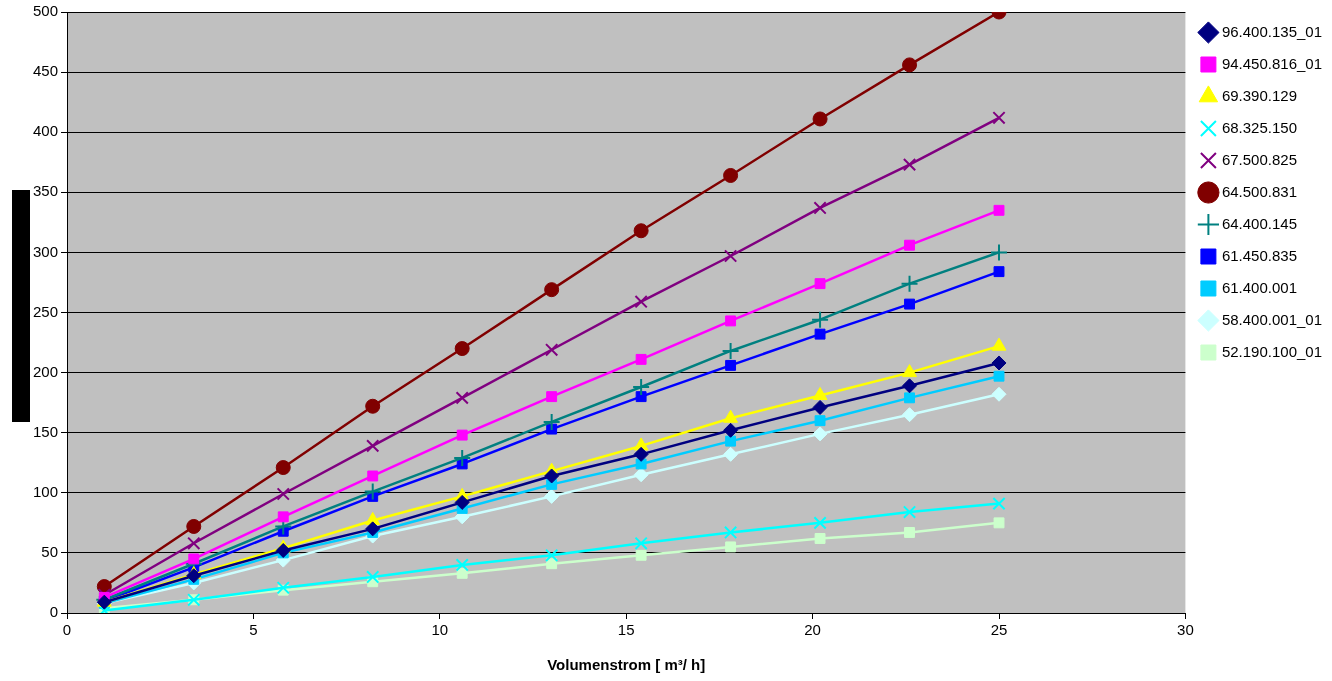 The width and height of the screenshot is (1332, 681). What do you see at coordinates (46, 251) in the screenshot?
I see `y-tick-label: 300` at bounding box center [46, 251].